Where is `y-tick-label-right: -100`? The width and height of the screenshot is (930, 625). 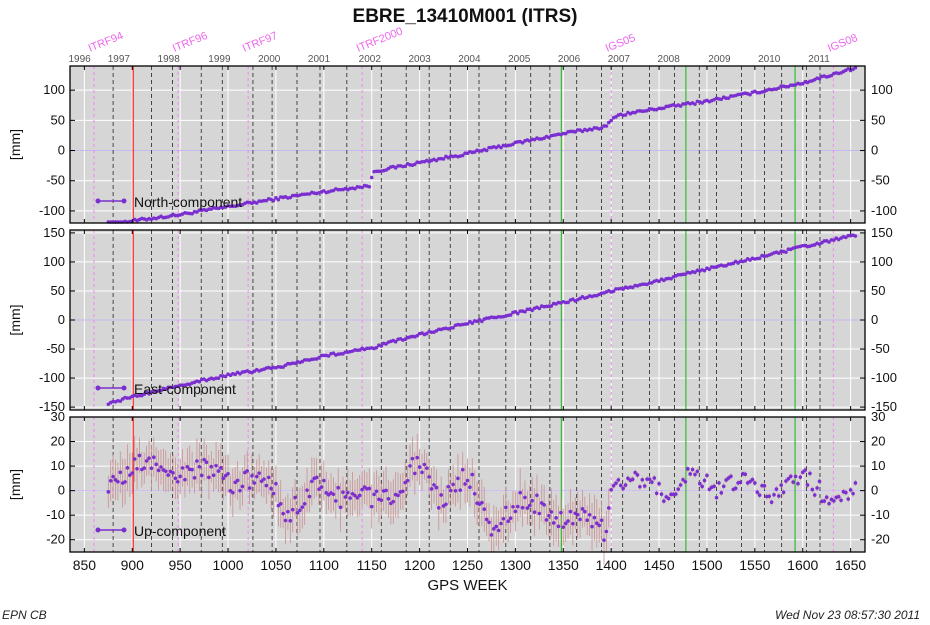 y-tick-label-right: -100 is located at coordinates (884, 377).